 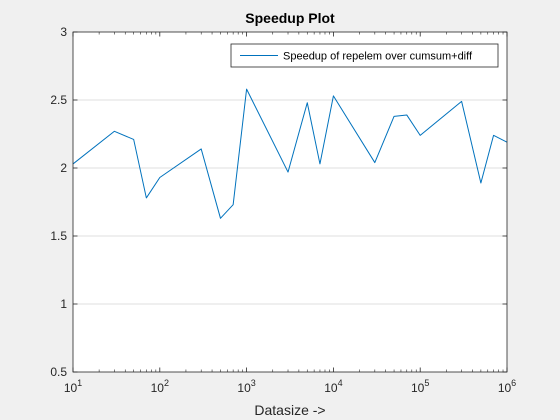 What do you see at coordinates (73, 386) in the screenshot?
I see `x-tick-label: 10¹` at bounding box center [73, 386].